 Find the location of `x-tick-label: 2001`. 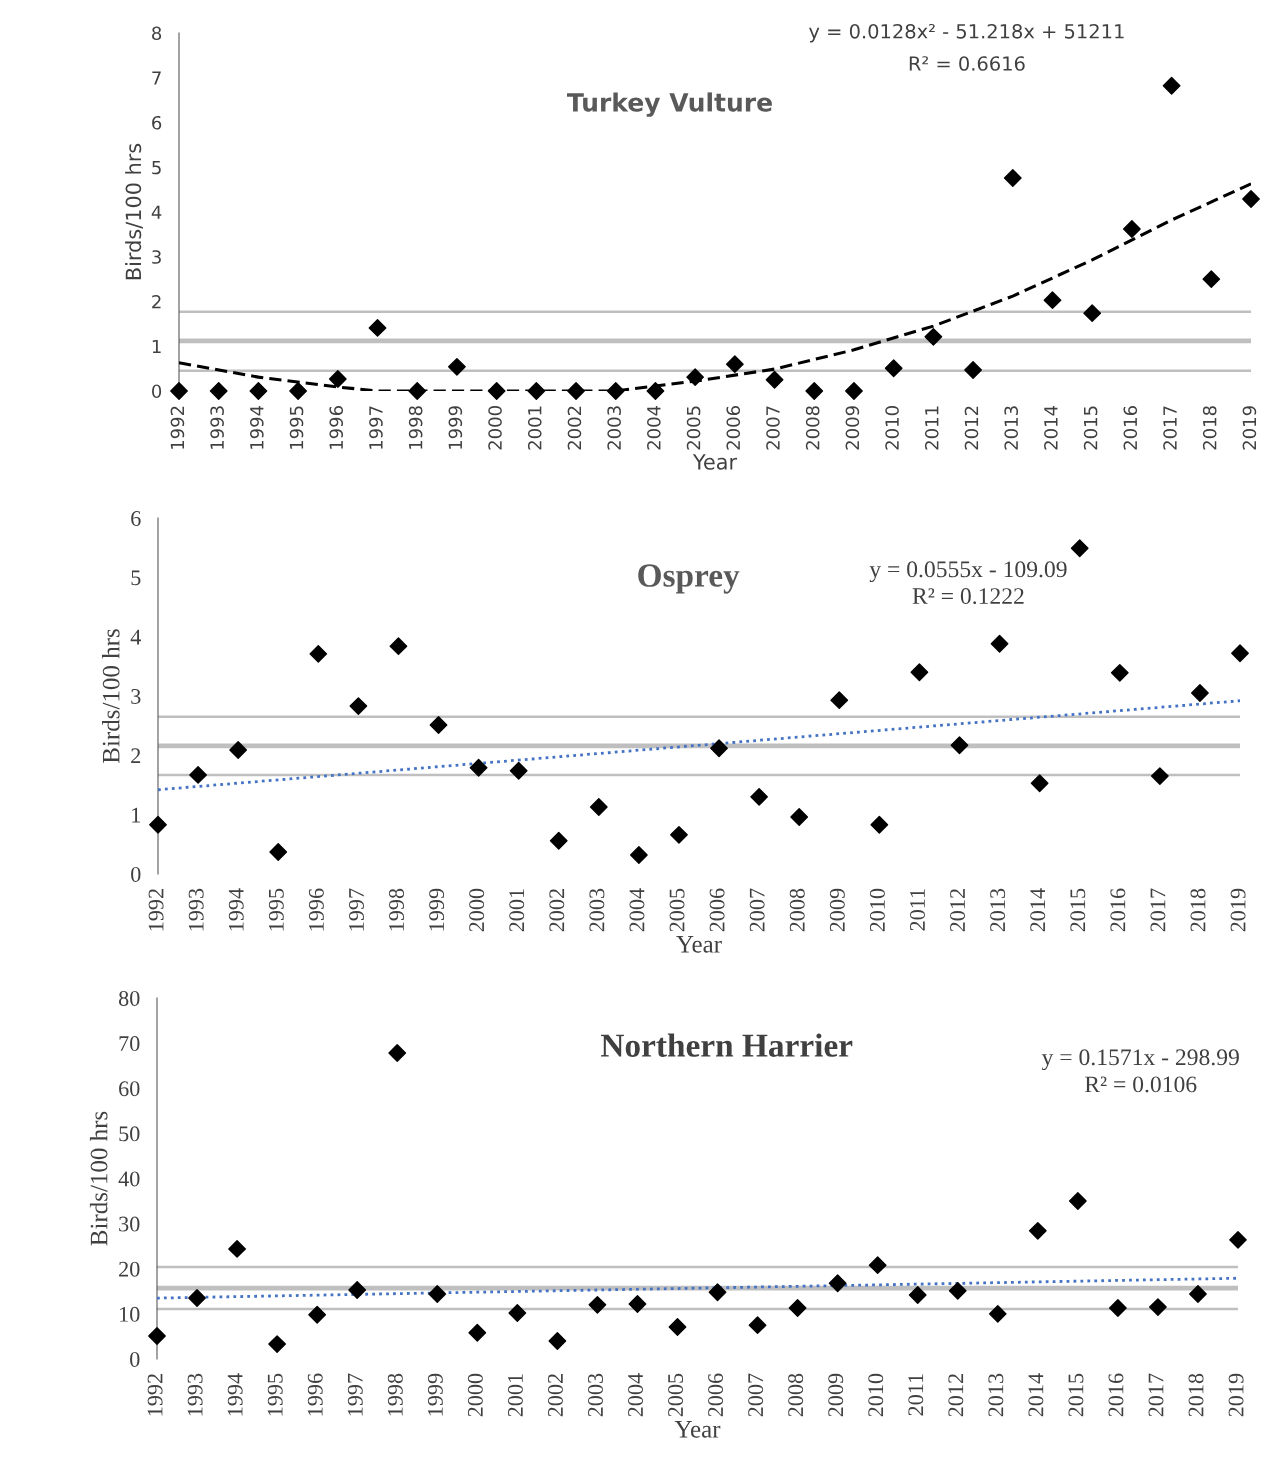

x-tick-label: 2001 is located at coordinates (515, 1395).